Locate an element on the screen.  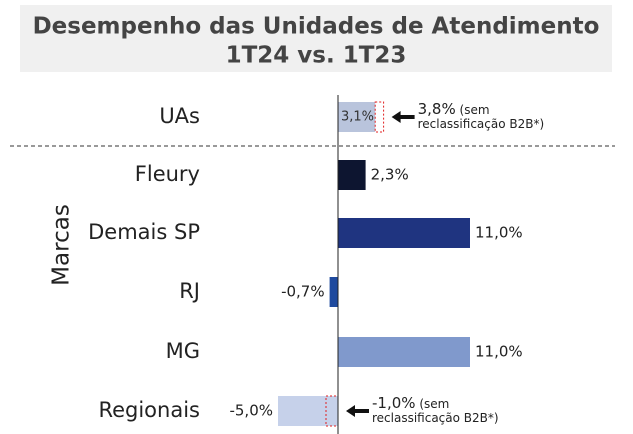
category-label: UAs is located at coordinates (179, 116).